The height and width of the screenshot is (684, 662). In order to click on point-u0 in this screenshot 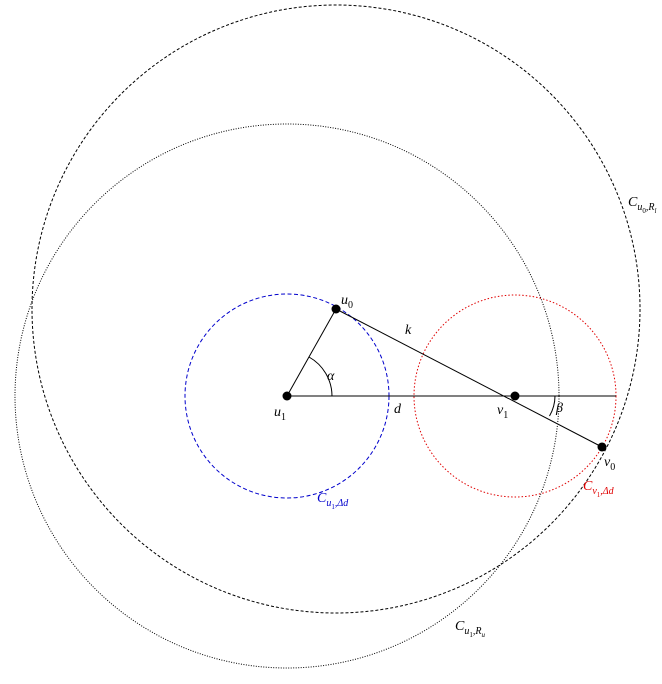, I will do `click(336, 309)`.